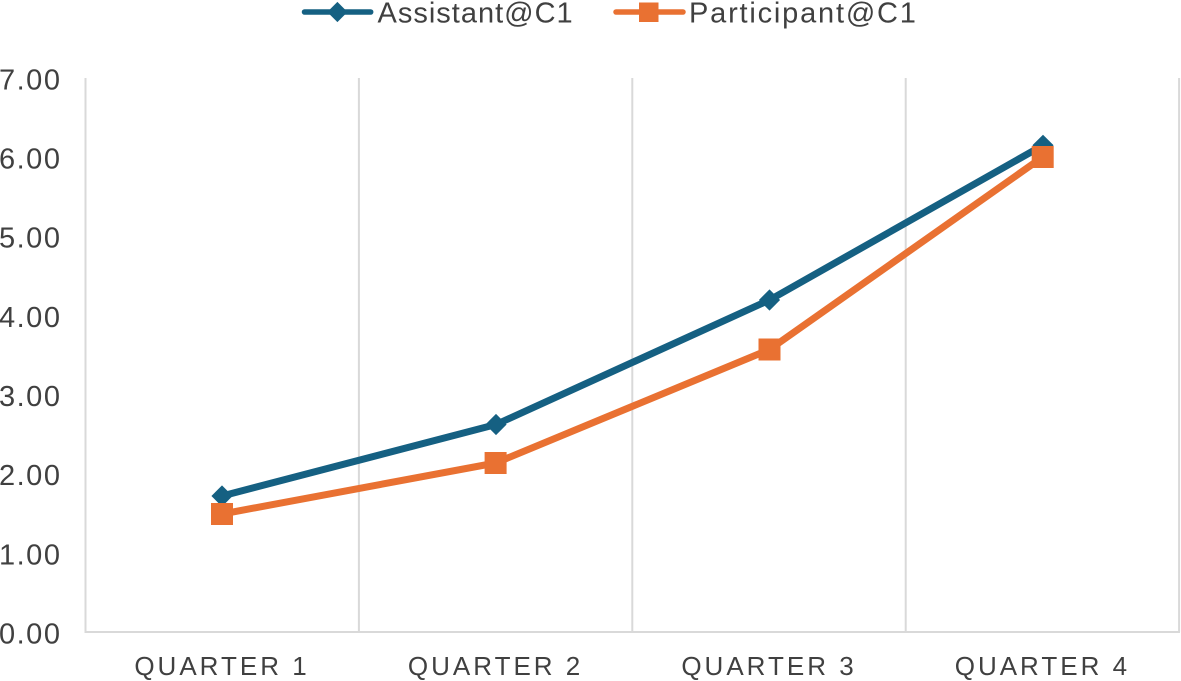 This screenshot has height=681, width=1181. Describe the element at coordinates (30, 160) in the screenshot. I see `svg-text: 6.00` at that location.